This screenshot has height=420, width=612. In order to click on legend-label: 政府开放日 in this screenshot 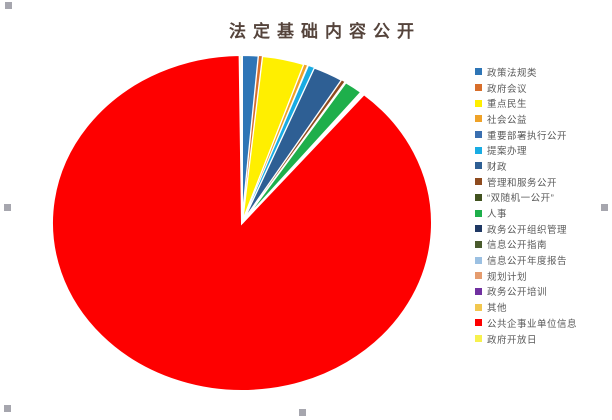, I will do `click(512, 340)`.